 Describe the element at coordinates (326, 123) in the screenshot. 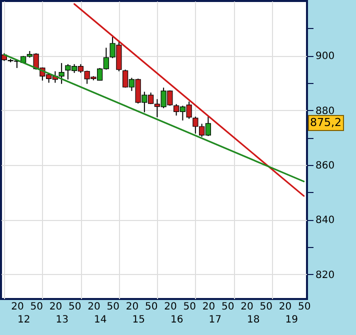

I see `text: 875,2` at that location.